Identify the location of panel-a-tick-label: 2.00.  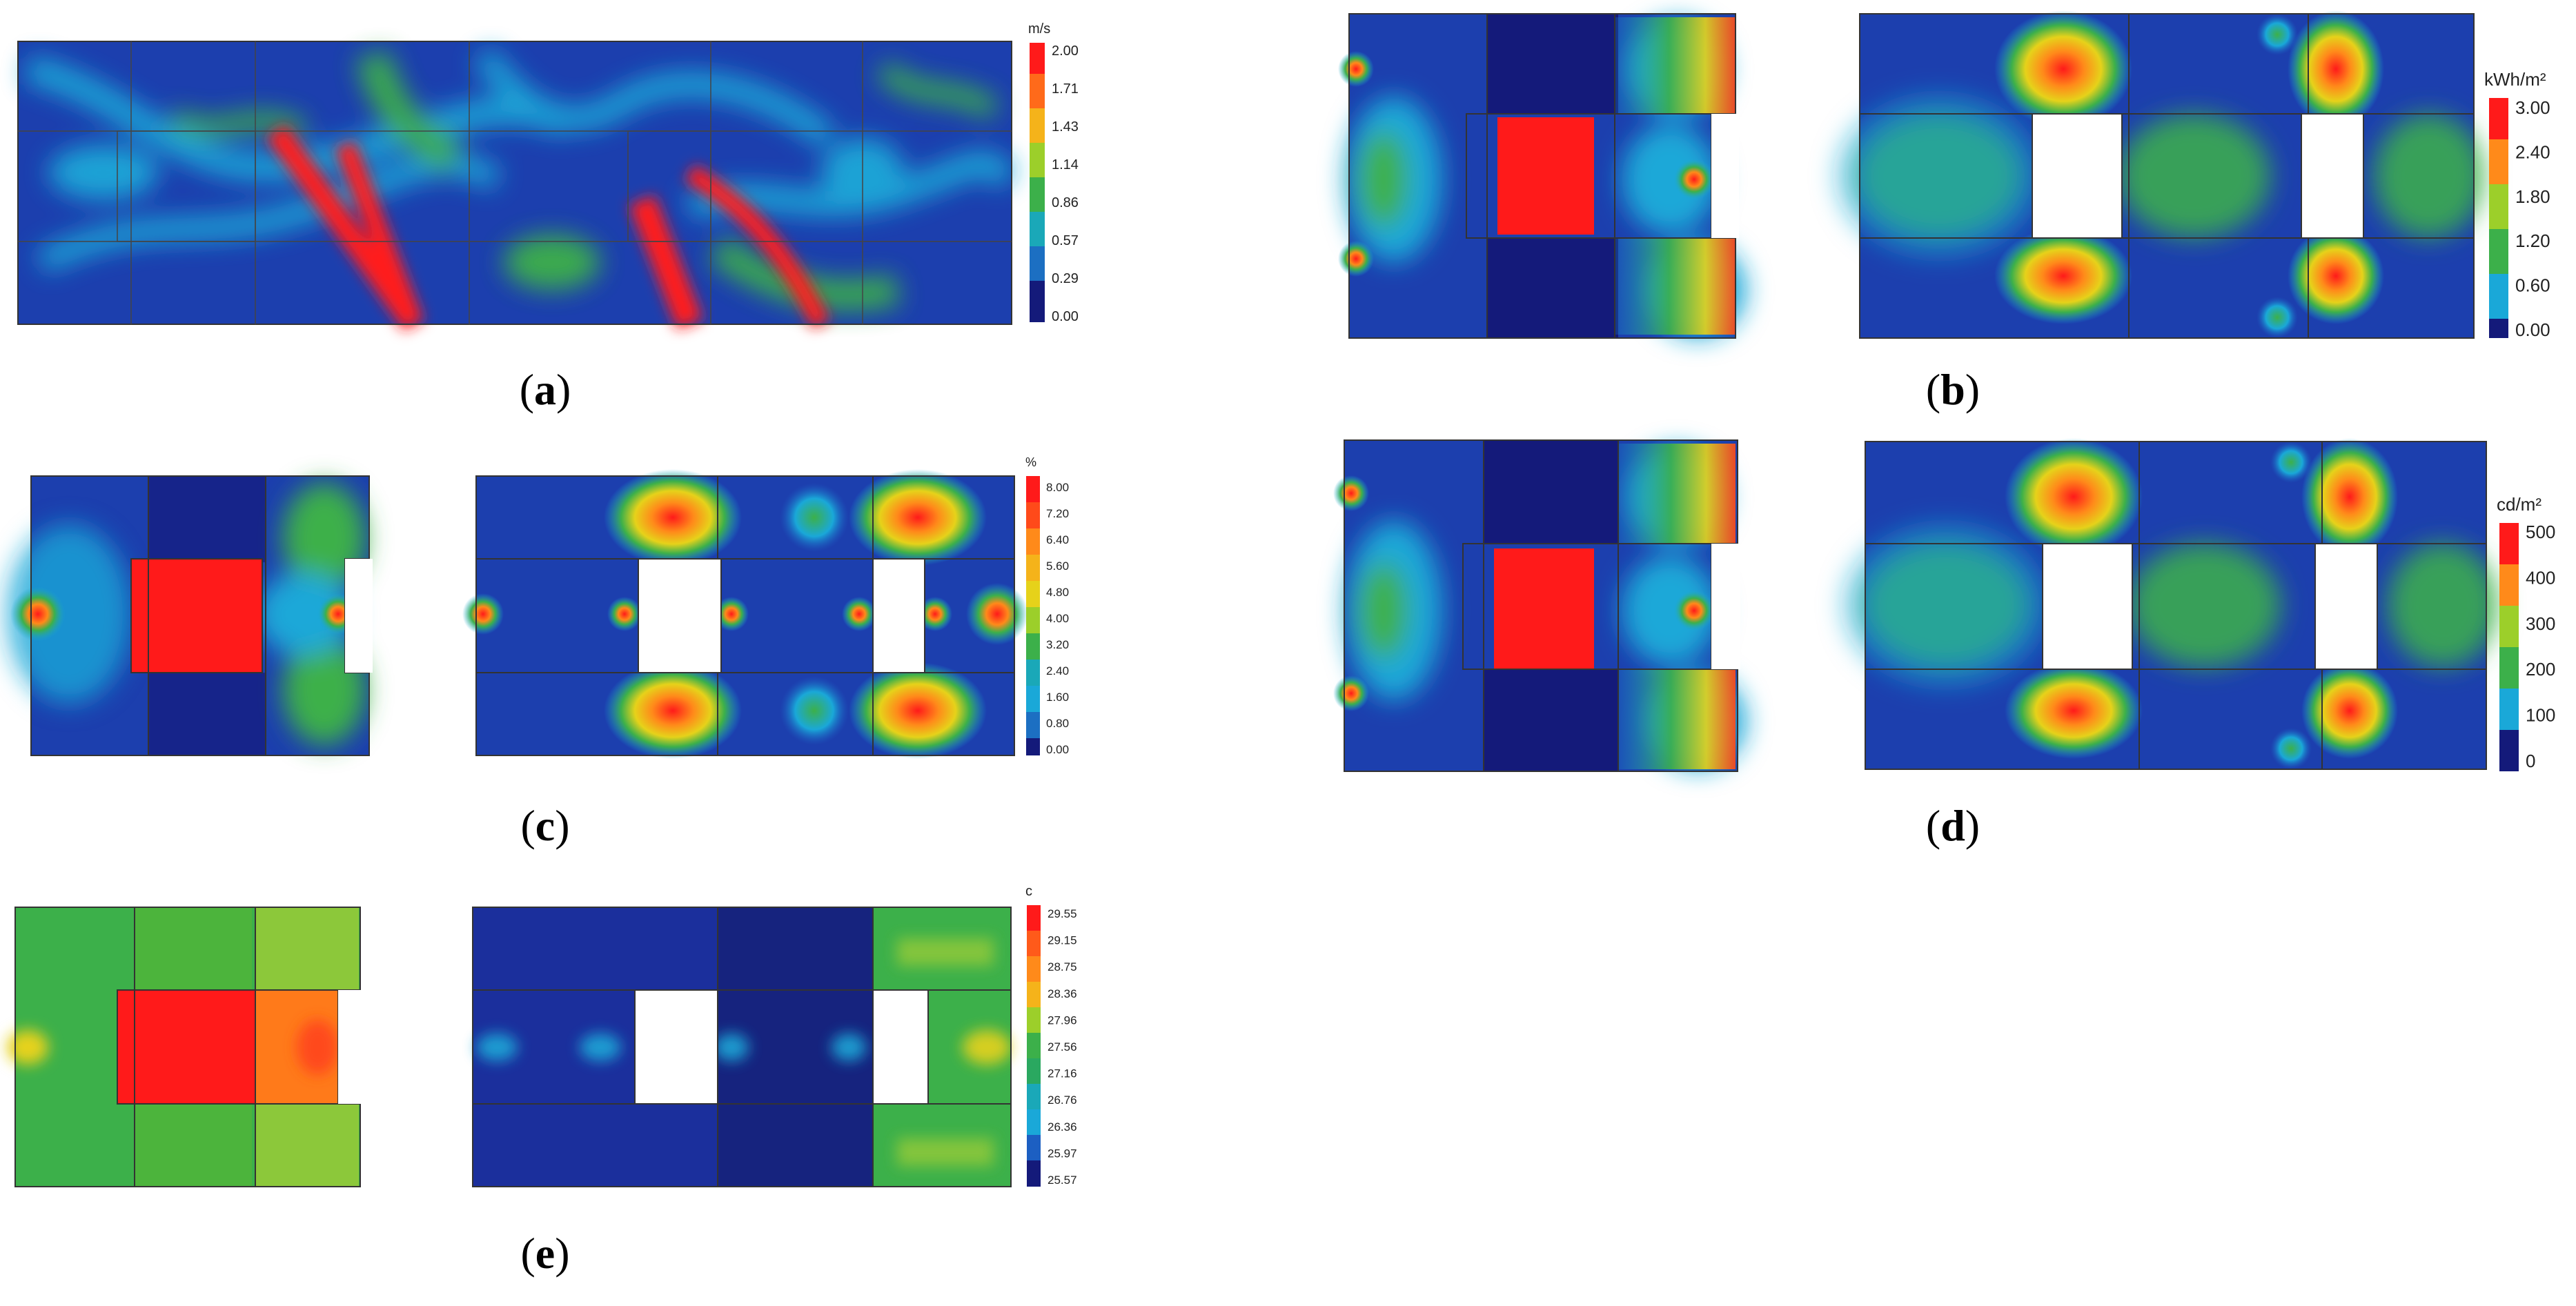
(1065, 51).